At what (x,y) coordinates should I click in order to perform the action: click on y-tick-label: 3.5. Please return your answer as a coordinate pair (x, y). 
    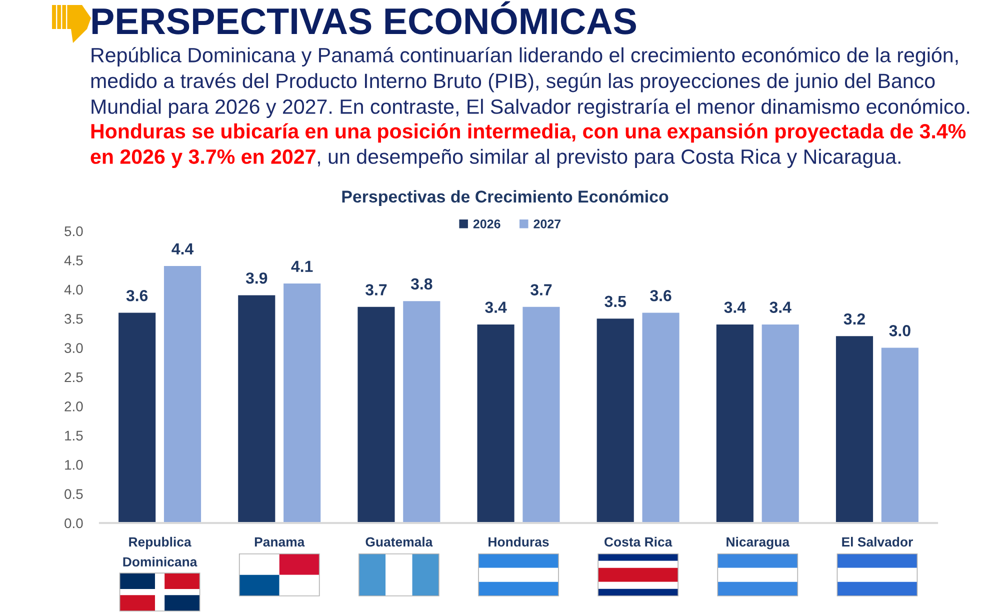
    Looking at the image, I should click on (73, 319).